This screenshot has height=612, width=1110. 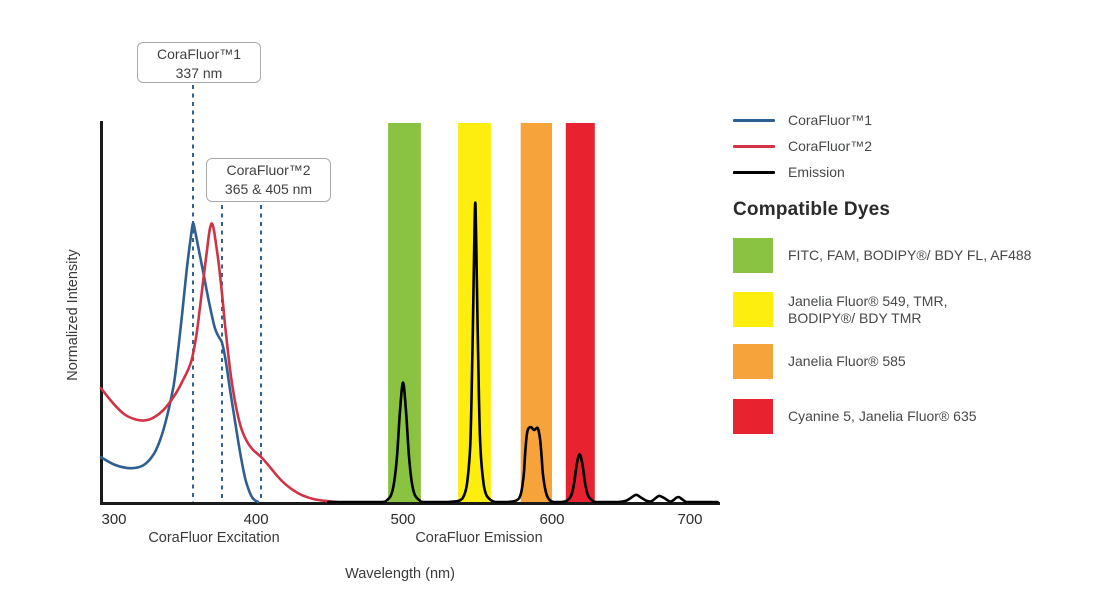 What do you see at coordinates (213, 538) in the screenshot?
I see `excitation-caption: CoraFluor Excitation` at bounding box center [213, 538].